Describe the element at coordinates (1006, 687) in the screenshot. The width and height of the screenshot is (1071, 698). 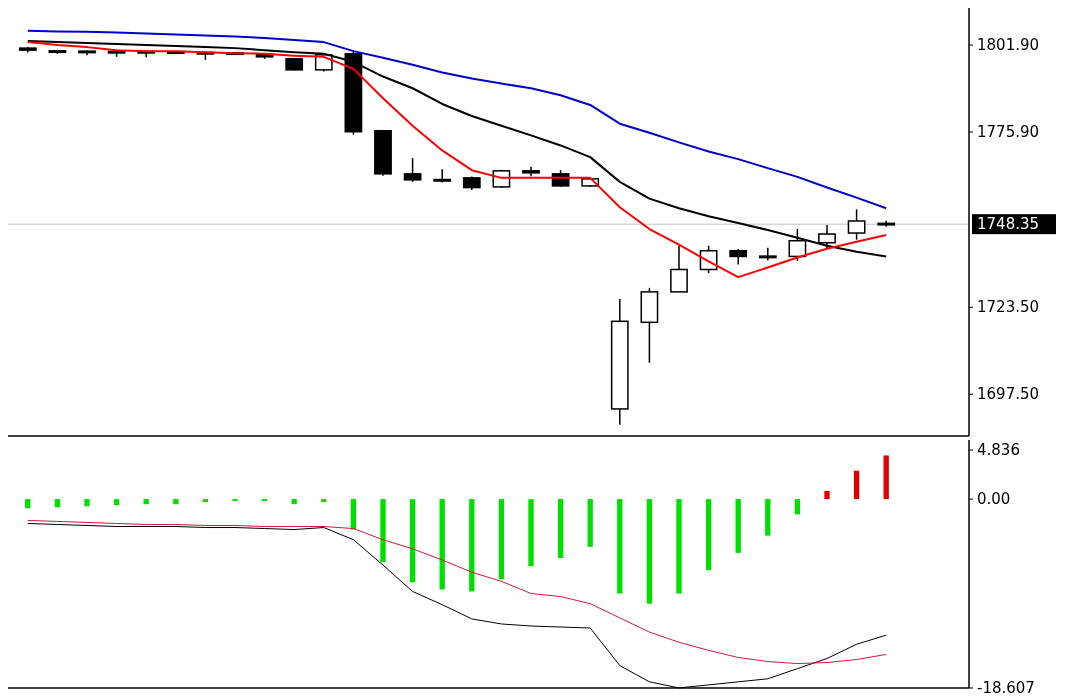
I see `y-tick-label: -18.607` at that location.